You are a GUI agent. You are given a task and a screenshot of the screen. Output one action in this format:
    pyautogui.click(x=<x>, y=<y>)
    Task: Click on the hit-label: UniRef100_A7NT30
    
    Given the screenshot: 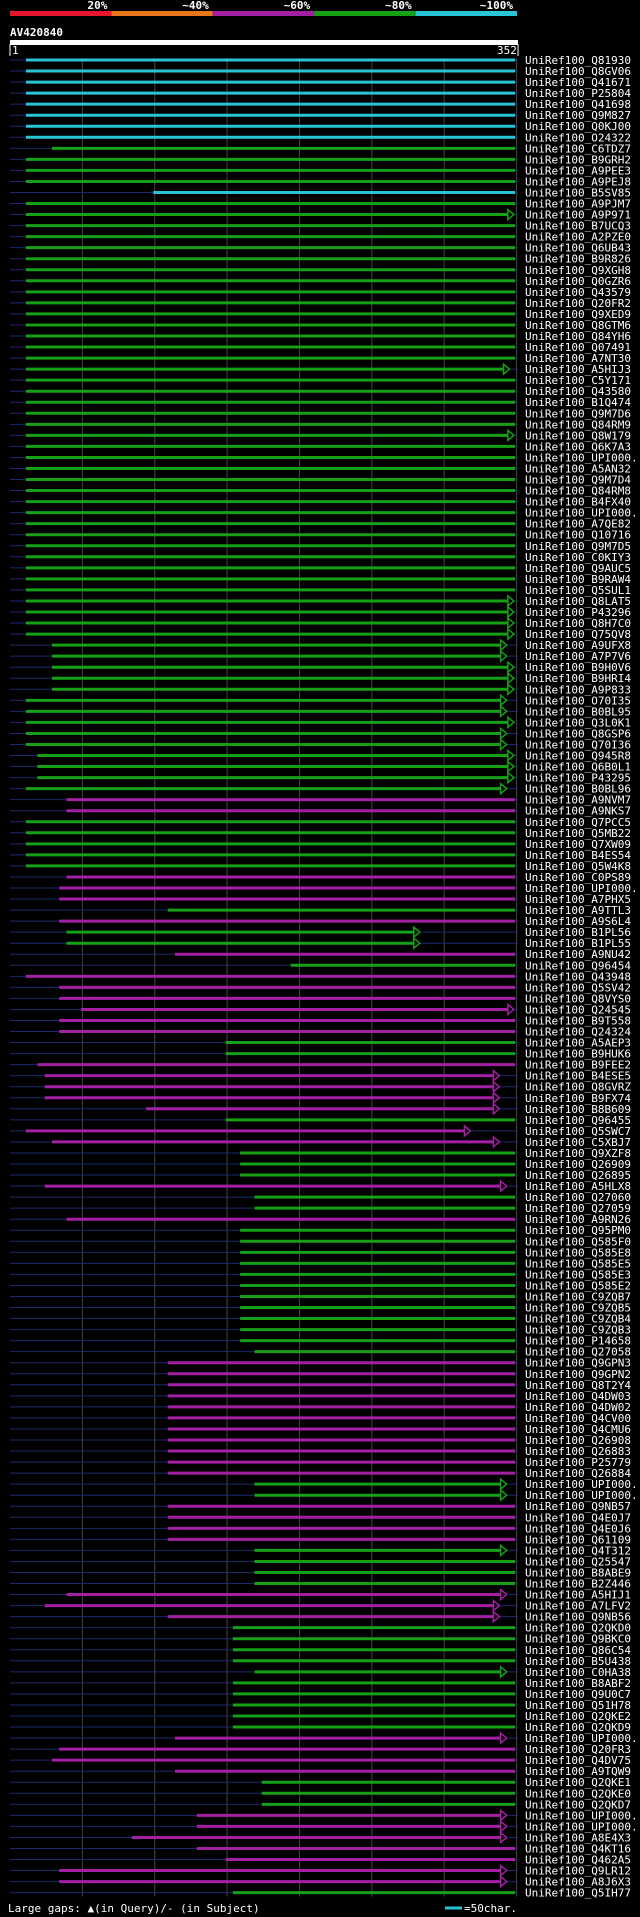 What is the action you would take?
    pyautogui.click(x=578, y=358)
    